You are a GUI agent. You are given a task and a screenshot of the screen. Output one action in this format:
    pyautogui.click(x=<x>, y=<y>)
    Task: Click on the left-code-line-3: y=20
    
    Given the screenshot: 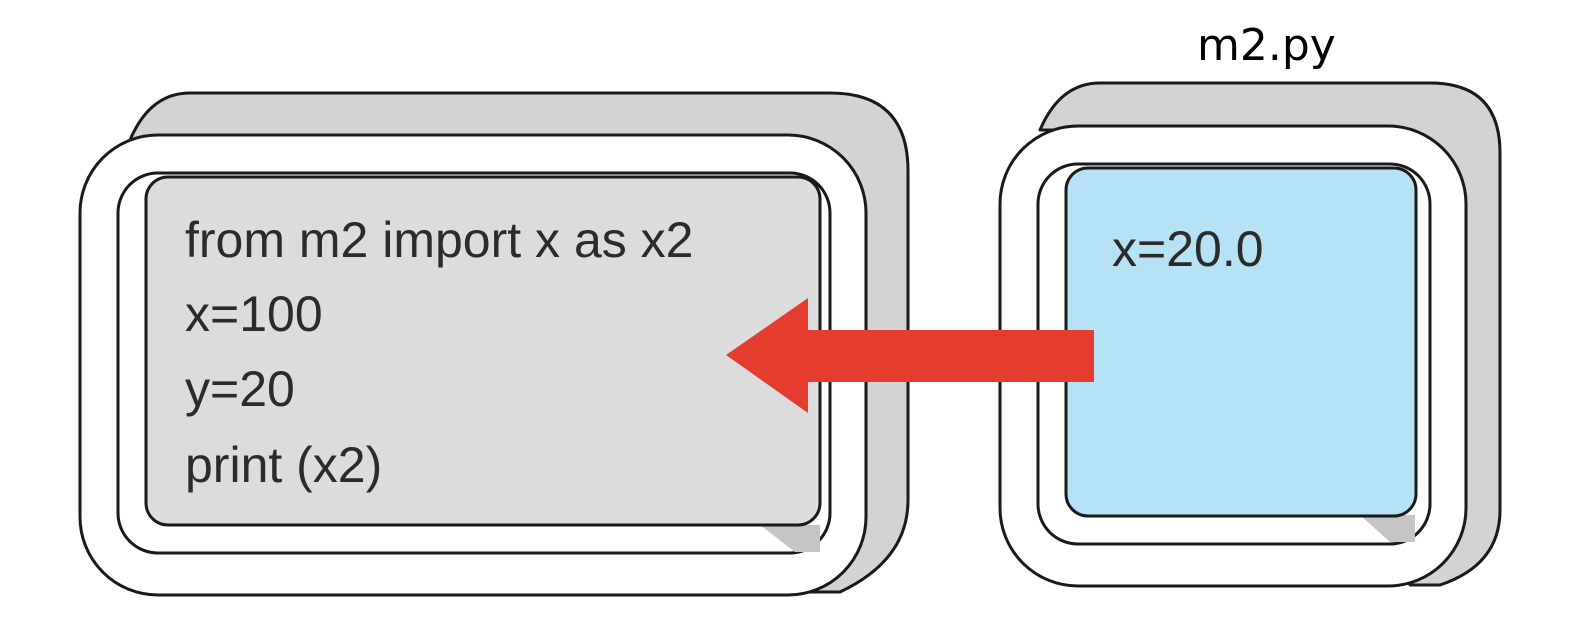 What is the action you would take?
    pyautogui.click(x=240, y=389)
    